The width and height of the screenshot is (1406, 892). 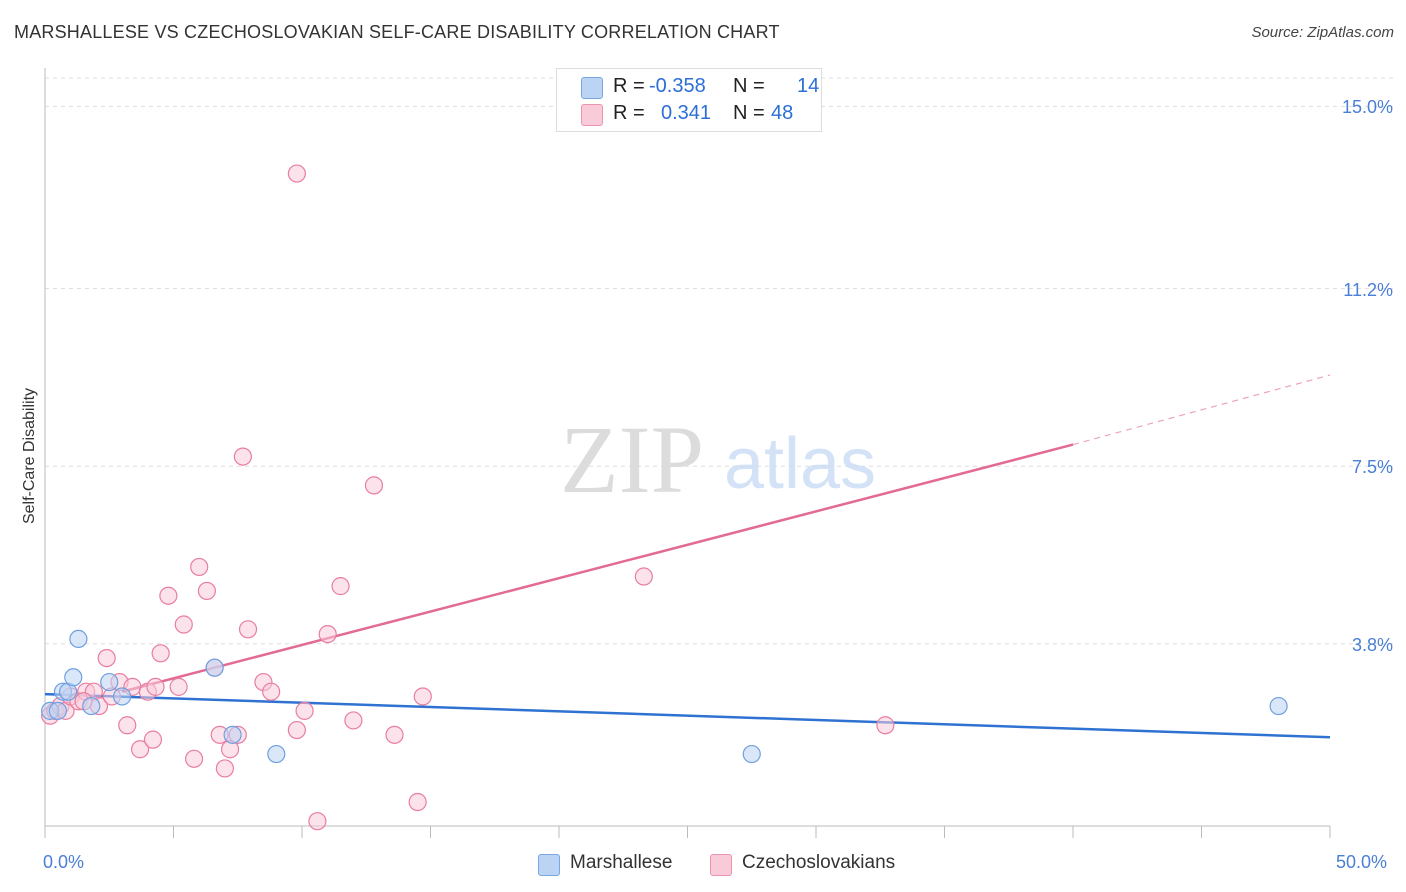 What do you see at coordinates (689, 100) in the screenshot?
I see `correlation-legend: R = -0.358 N = 14 R = 0.341 N = 48` at bounding box center [689, 100].